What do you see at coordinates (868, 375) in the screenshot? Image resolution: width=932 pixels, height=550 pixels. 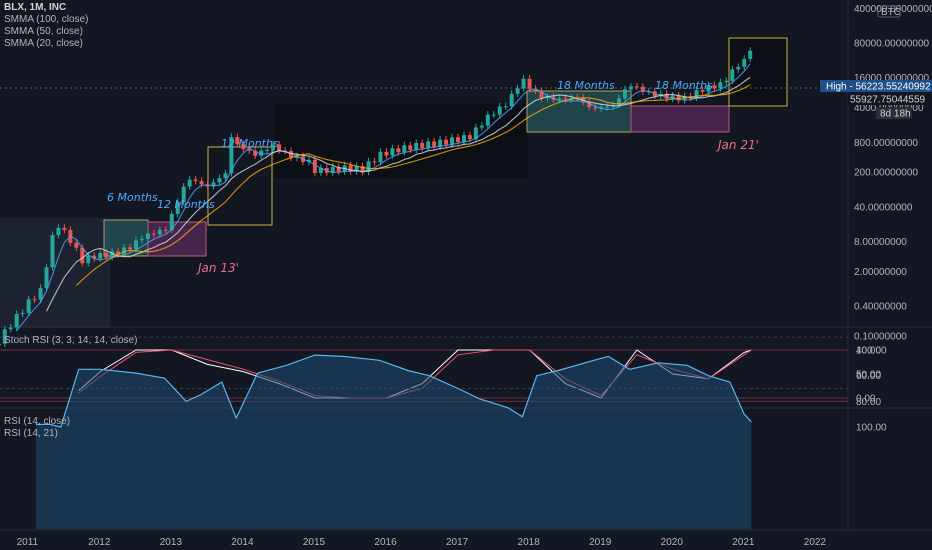 I see `stoch-tick-label: 50.00` at bounding box center [868, 375].